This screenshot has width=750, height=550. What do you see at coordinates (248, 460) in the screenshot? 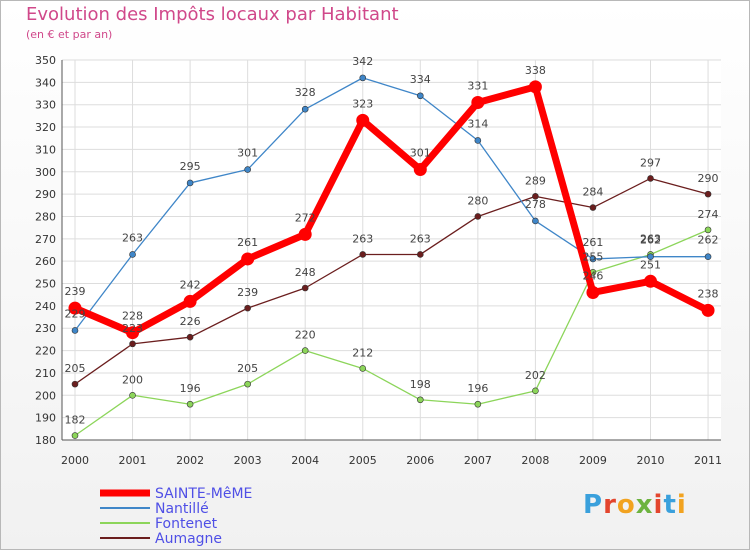
I see `x-tick-label: 2003` at bounding box center [248, 460].